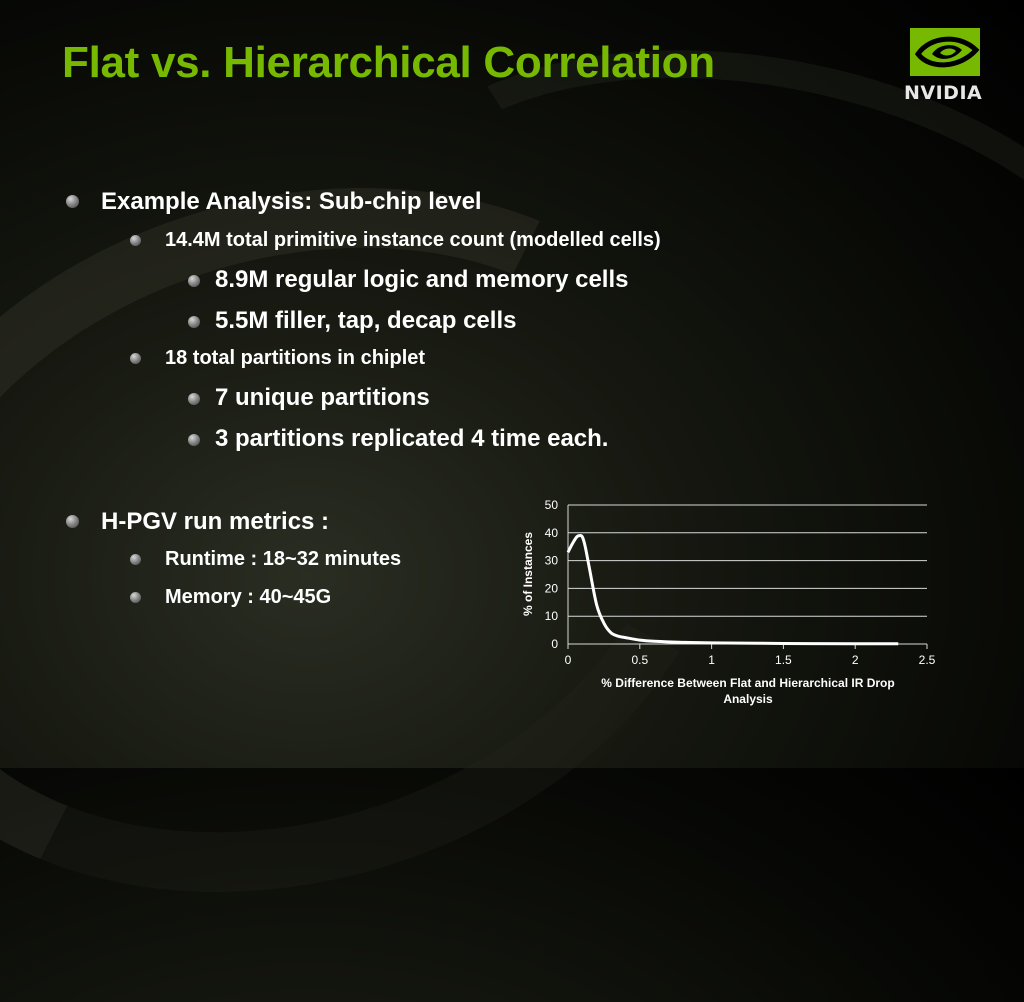 The height and width of the screenshot is (1002, 1024). Describe the element at coordinates (283, 559) in the screenshot. I see `bullet-item: Runtime : 18~32 minutes` at that location.